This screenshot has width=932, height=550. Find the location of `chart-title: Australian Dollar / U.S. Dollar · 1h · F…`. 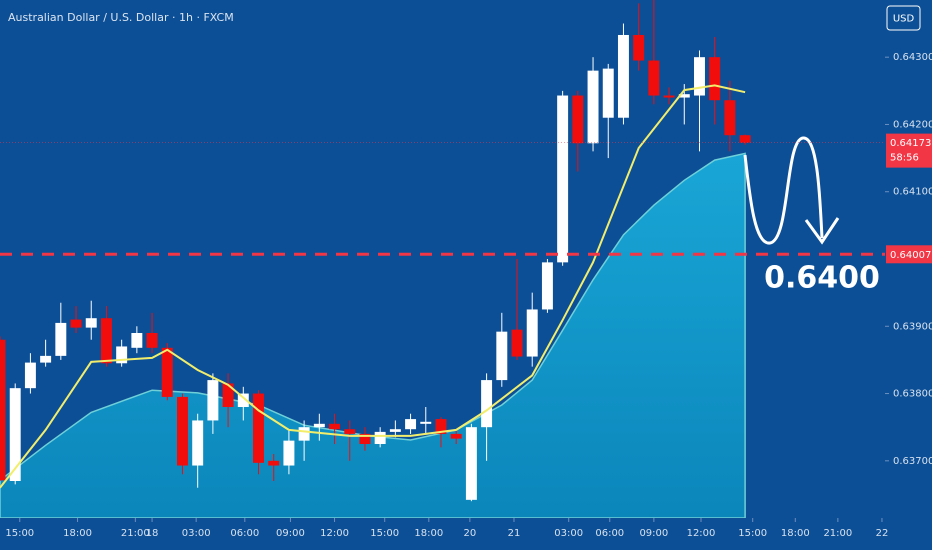

chart-title: Australian Dollar / U.S. Dollar · 1h · F… is located at coordinates (121, 17).